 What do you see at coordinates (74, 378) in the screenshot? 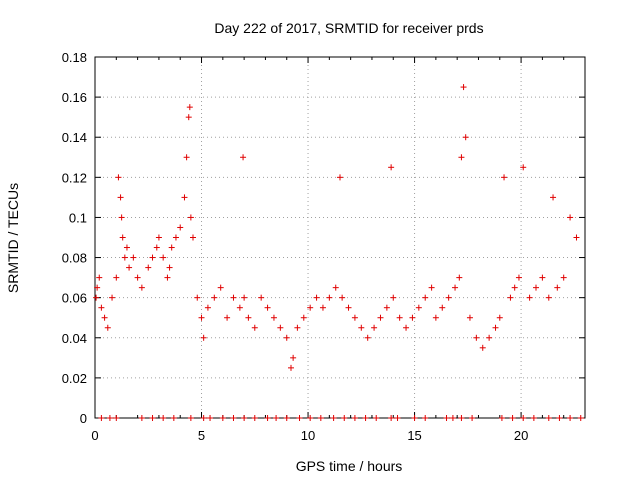
I see `y-tick-label: 0.02` at bounding box center [74, 378].